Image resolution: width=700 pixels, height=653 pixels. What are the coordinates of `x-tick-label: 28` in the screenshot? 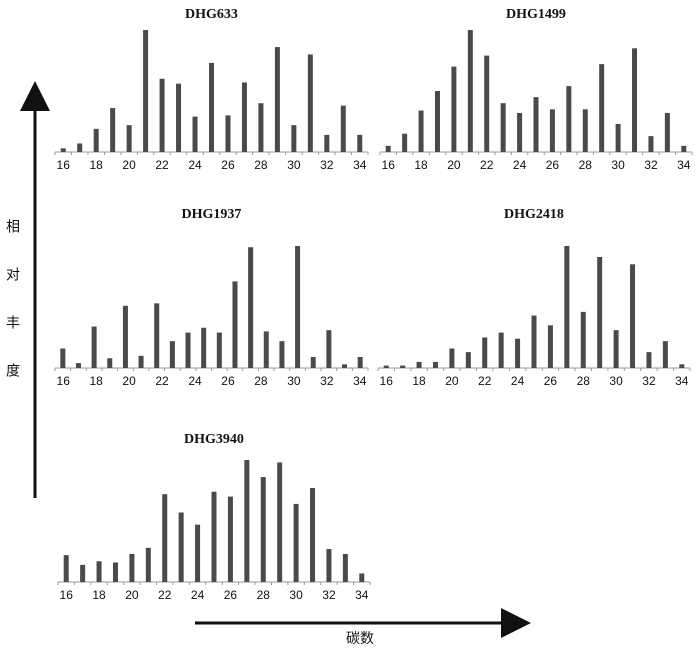 It's located at (586, 165).